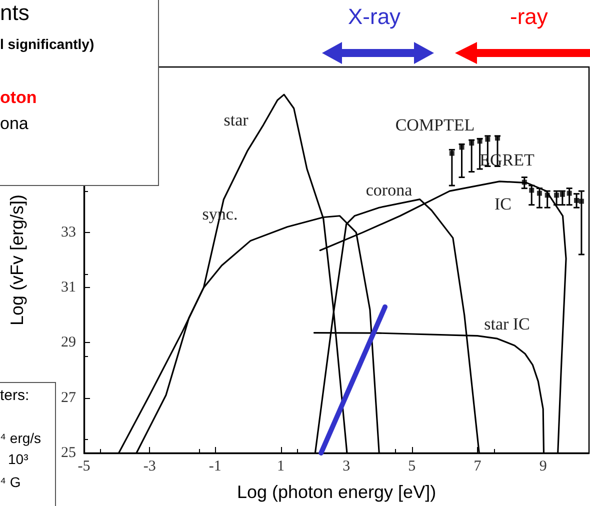 The height and width of the screenshot is (506, 590). What do you see at coordinates (336, 492) in the screenshot?
I see `x-axis-title: Log (photon energy [eV])` at bounding box center [336, 492].